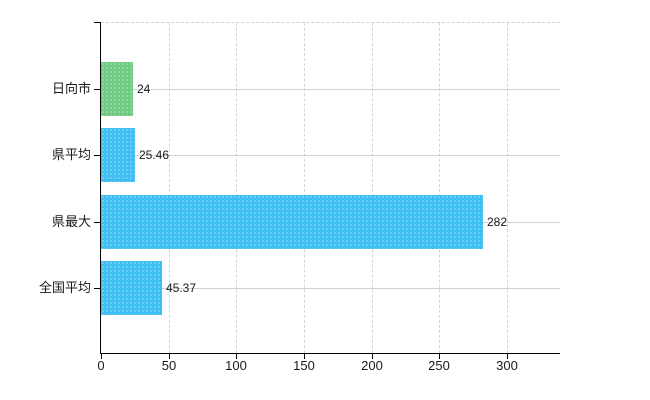 Image resolution: width=650 pixels, height=400 pixels. I want to click on x-tick-label: 150, so click(304, 365).